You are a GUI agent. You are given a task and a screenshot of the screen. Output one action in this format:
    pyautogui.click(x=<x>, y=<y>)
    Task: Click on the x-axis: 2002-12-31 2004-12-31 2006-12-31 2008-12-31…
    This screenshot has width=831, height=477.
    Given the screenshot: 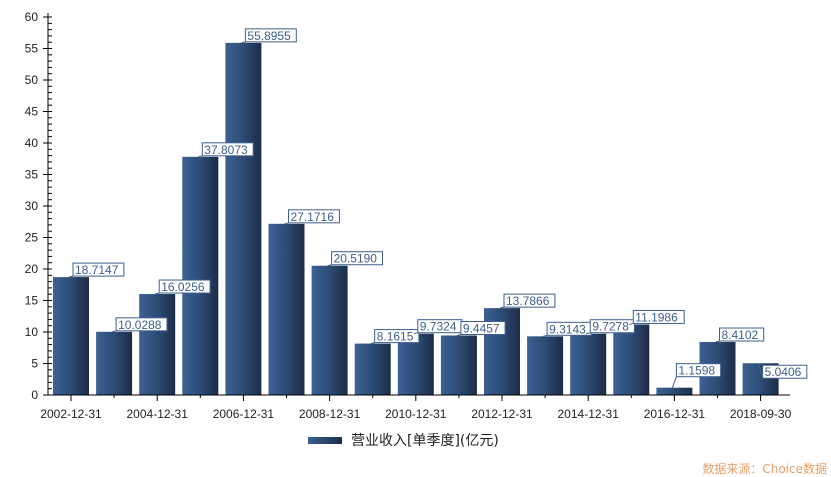 What is the action you would take?
    pyautogui.click(x=416, y=407)
    